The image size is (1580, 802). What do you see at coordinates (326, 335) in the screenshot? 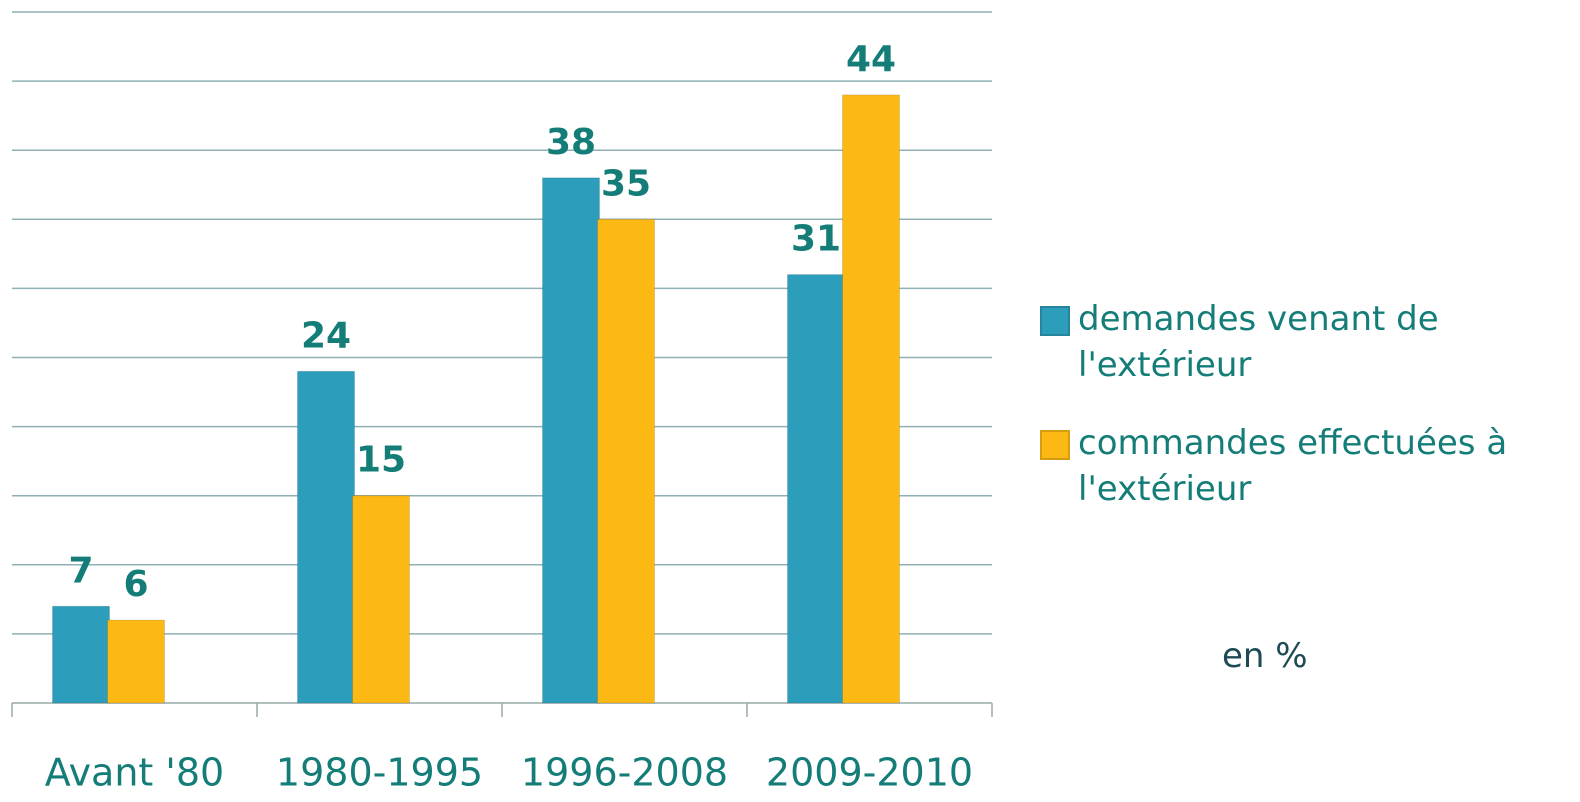
I see `data-label: 24` at bounding box center [326, 335].